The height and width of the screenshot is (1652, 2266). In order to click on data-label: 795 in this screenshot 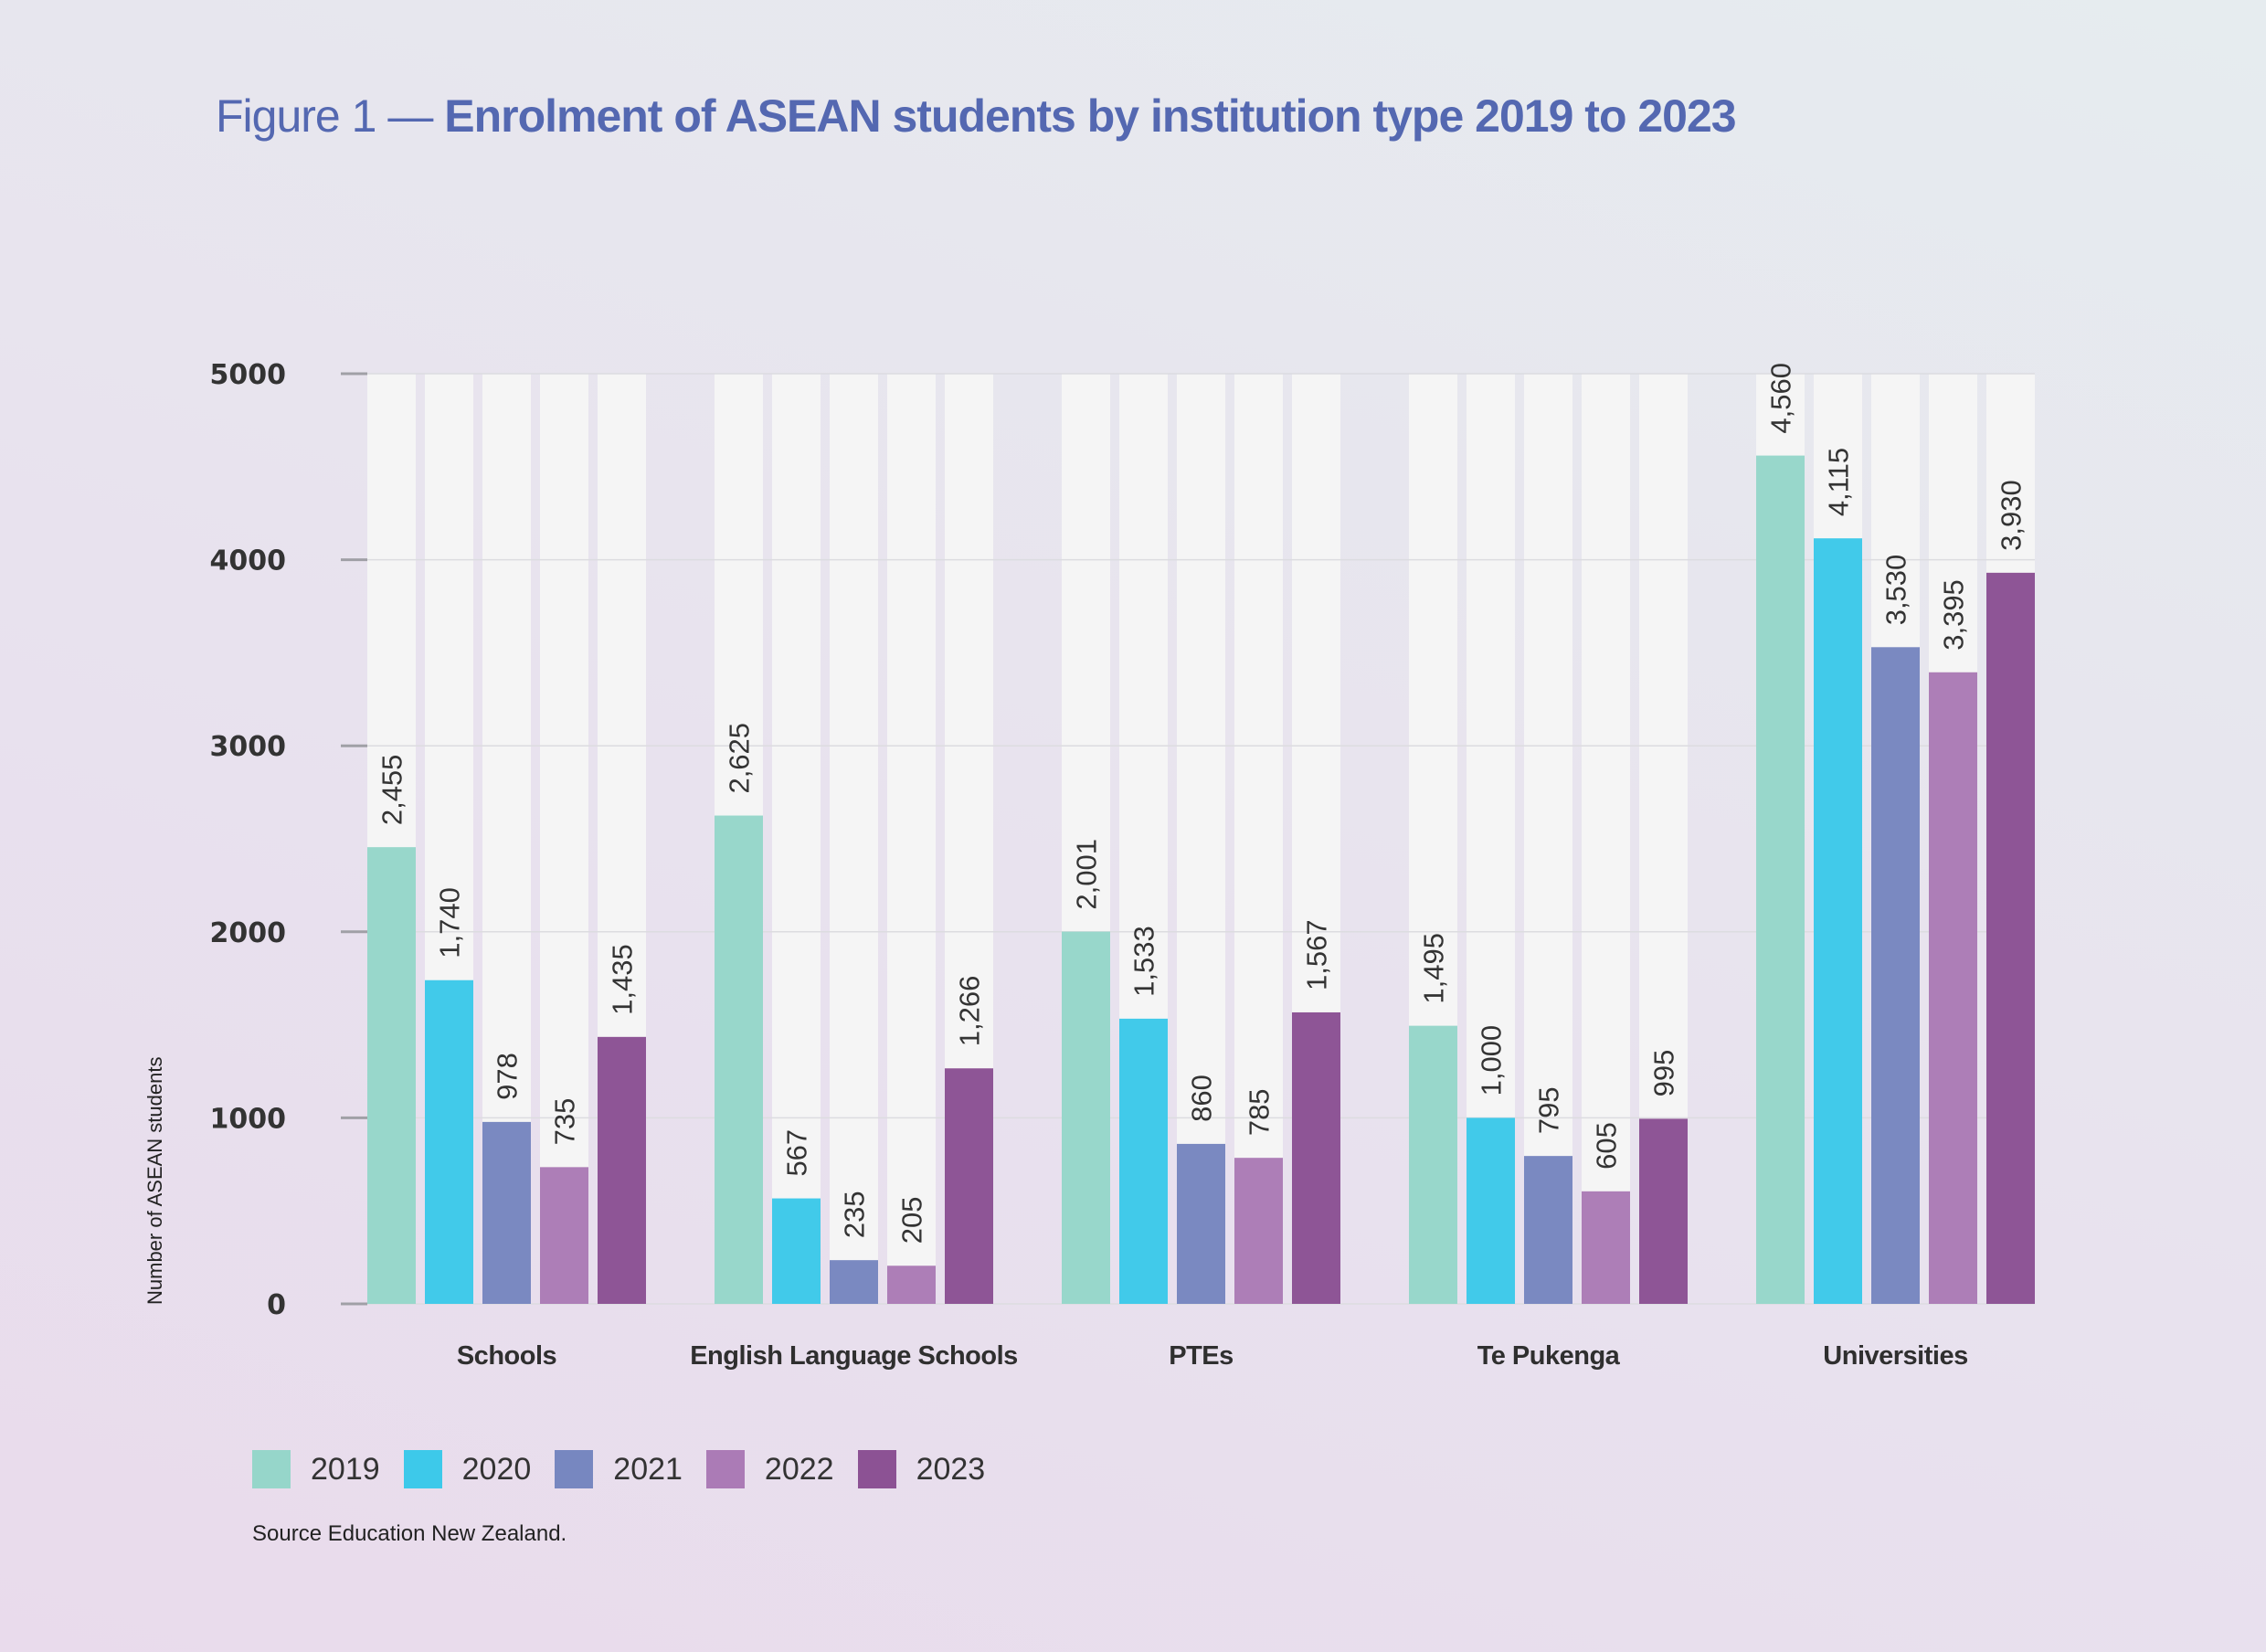, I will do `click(1549, 1110)`.